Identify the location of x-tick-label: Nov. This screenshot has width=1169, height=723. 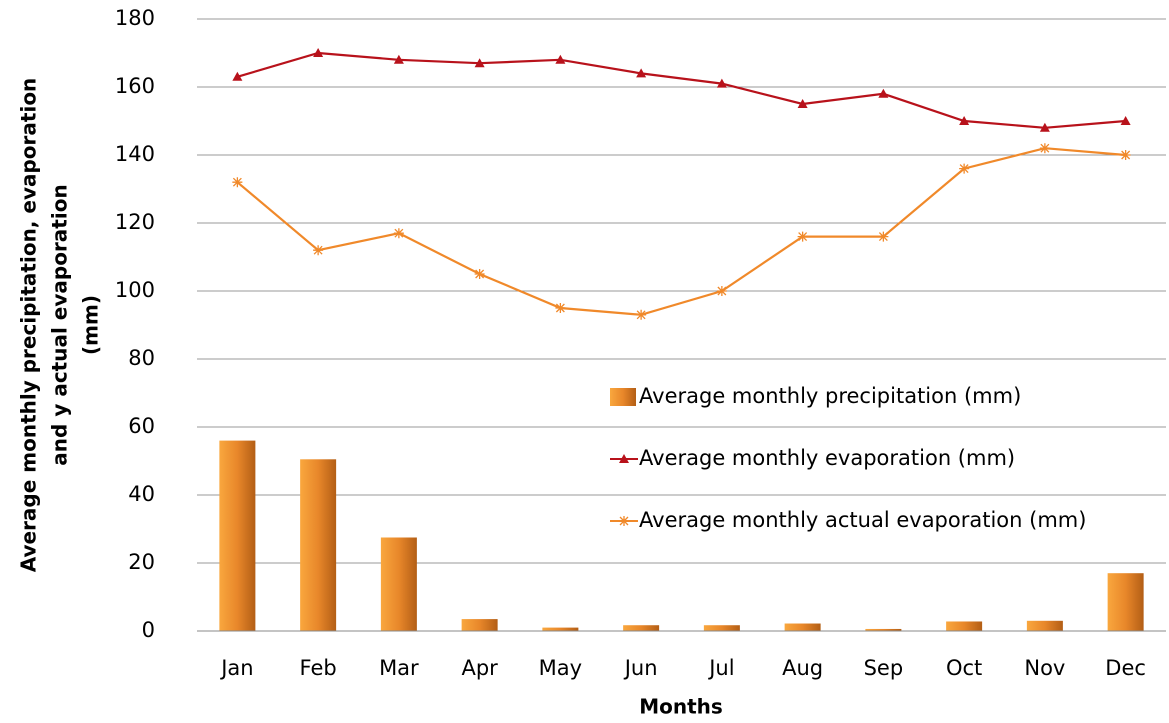
(1044, 668).